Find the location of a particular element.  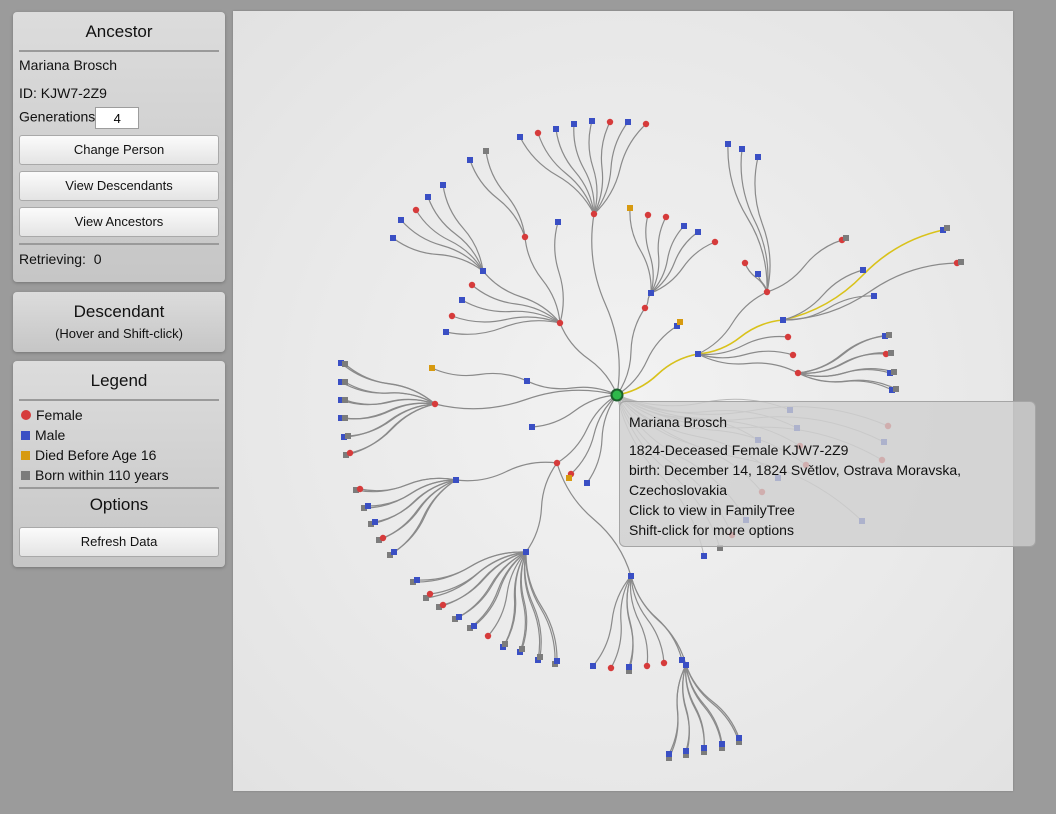

refresh-data-button: Refresh Data is located at coordinates (119, 542).